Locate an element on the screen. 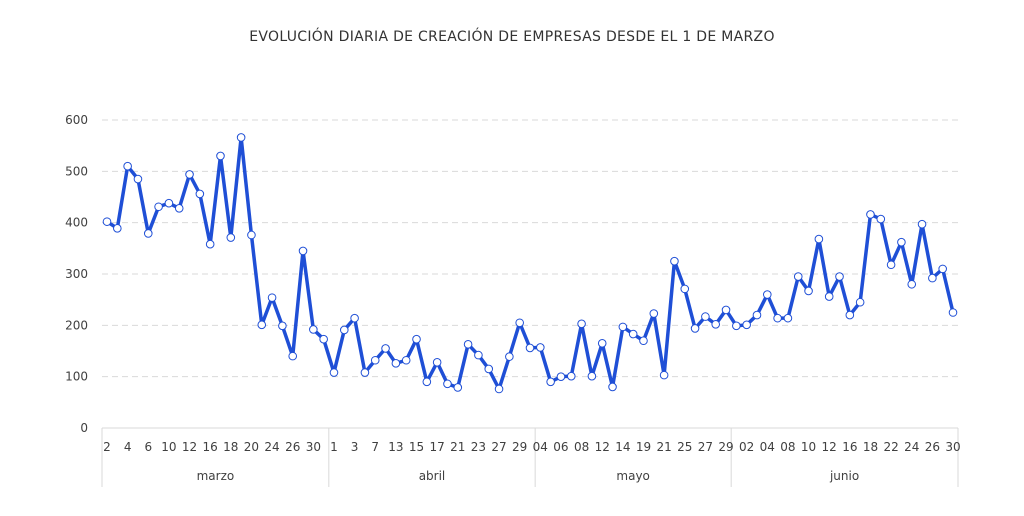  x-tick-label: 14 is located at coordinates (622, 447).